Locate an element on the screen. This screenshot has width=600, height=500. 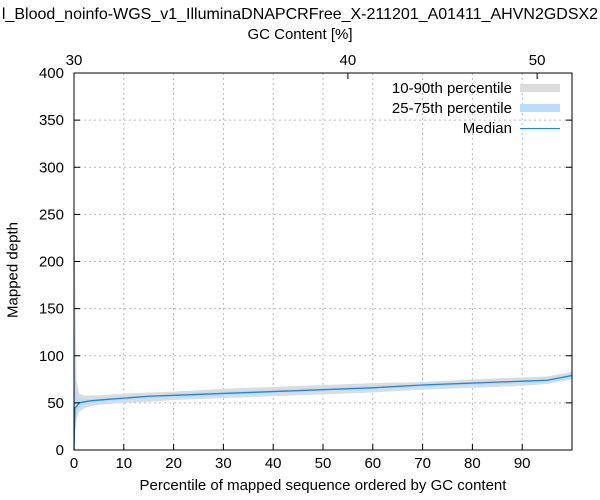
median-line is located at coordinates (323, 412).